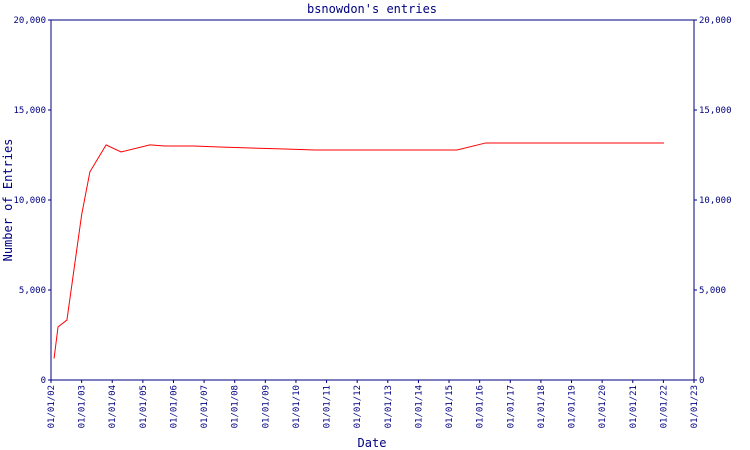  What do you see at coordinates (372, 9) in the screenshot?
I see `chart-title: bsnowdon's entries` at bounding box center [372, 9].